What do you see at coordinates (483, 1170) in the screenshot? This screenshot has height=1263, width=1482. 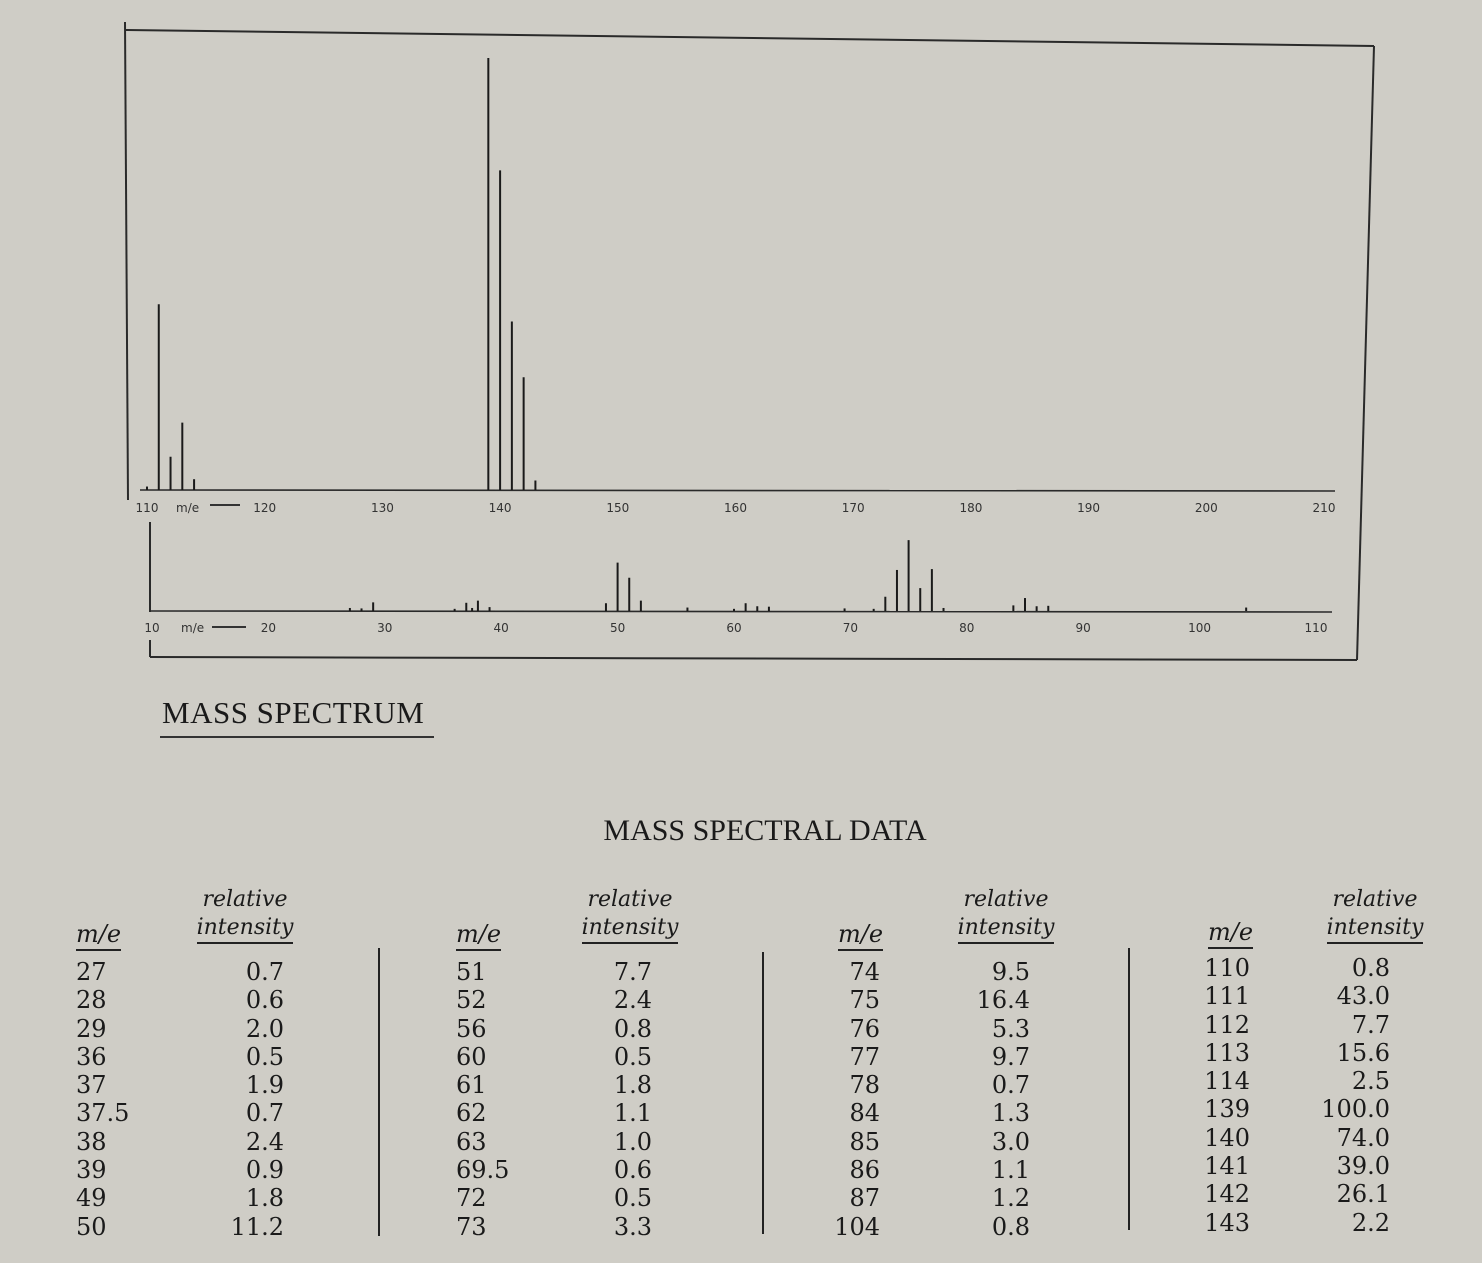 I see `me-value: 69.5` at bounding box center [483, 1170].